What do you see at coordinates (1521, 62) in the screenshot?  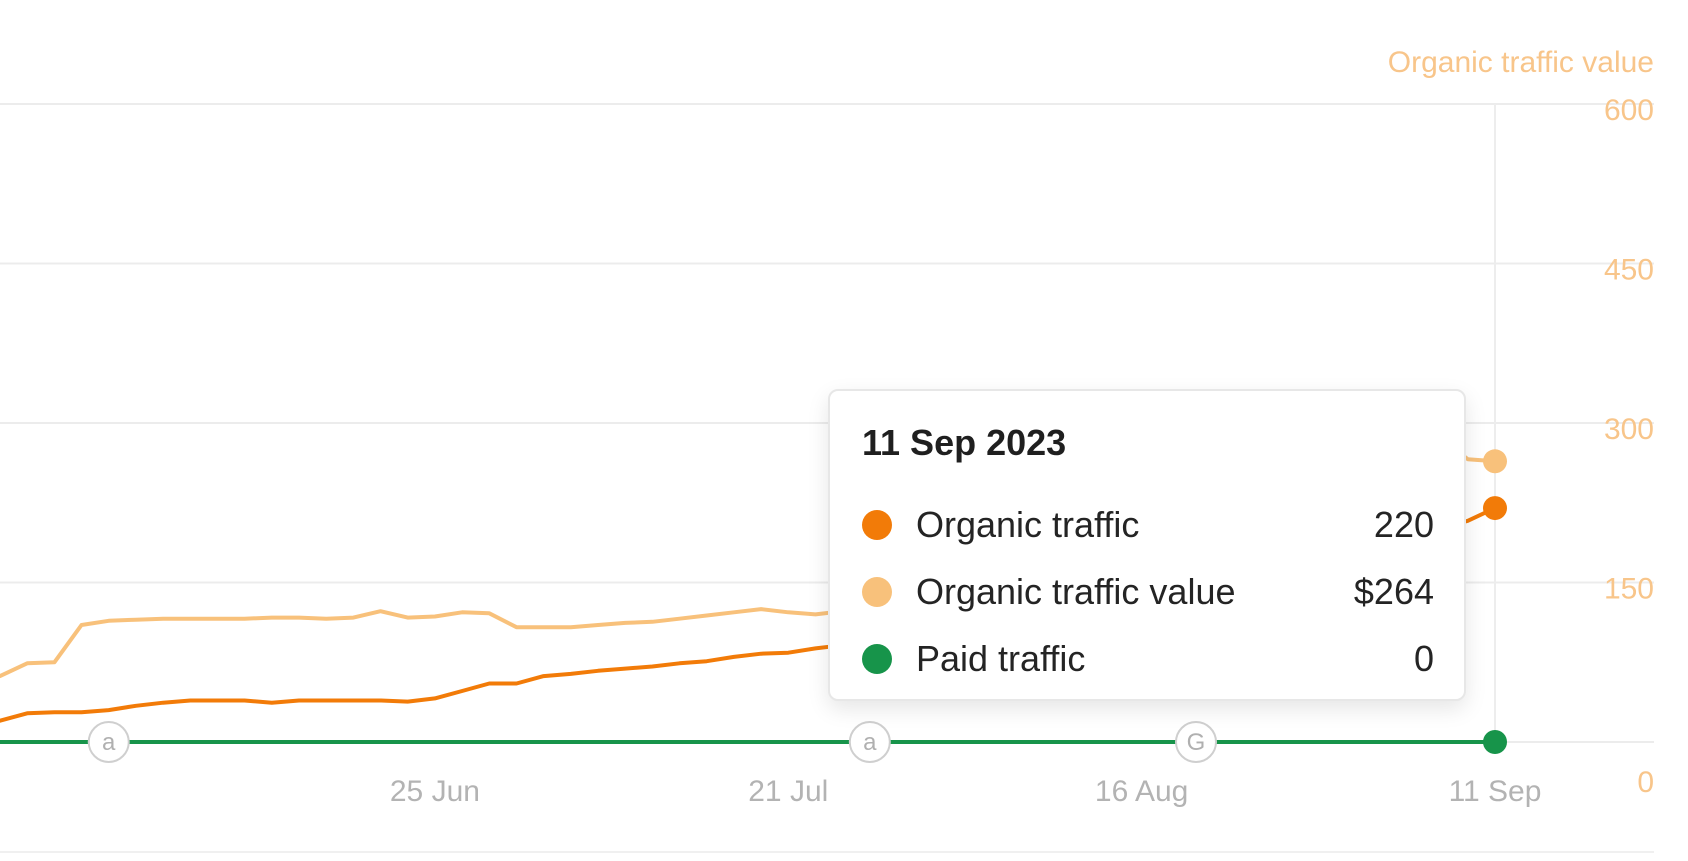 I see `right-axis-title: Organic traffic value` at bounding box center [1521, 62].